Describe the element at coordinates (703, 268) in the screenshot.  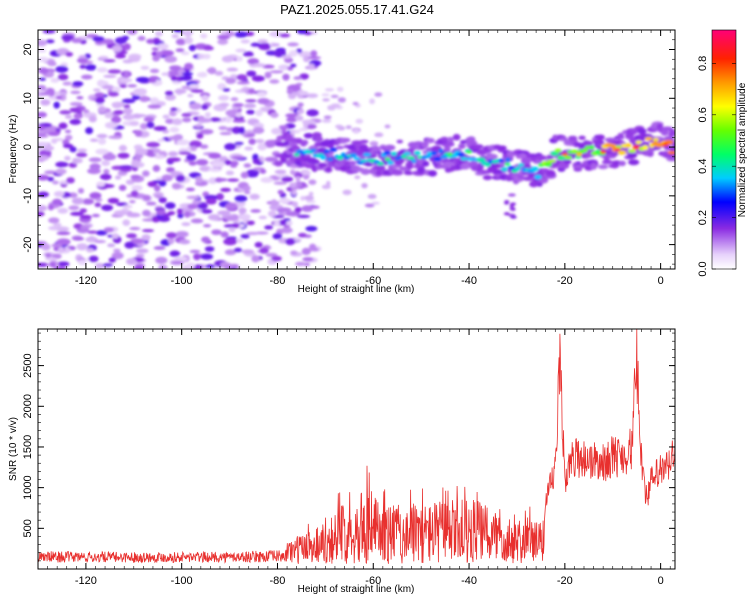
I see `colorbar-tick-label: 0.0` at that location.